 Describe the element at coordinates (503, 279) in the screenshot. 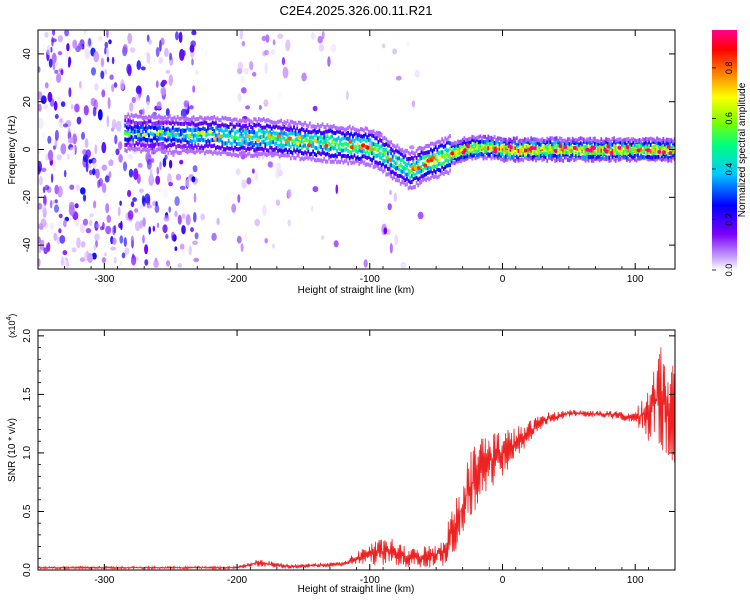

I see `x-tick-label: 0` at that location.